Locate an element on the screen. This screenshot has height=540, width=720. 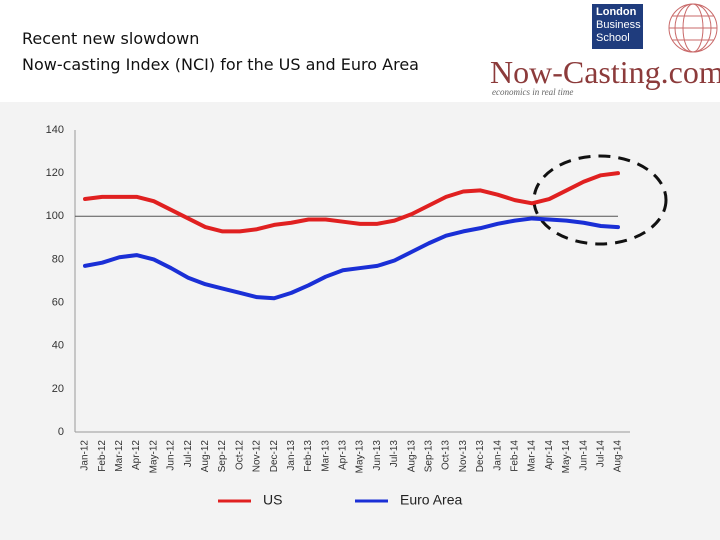
school-name: London is located at coordinates (616, 12).